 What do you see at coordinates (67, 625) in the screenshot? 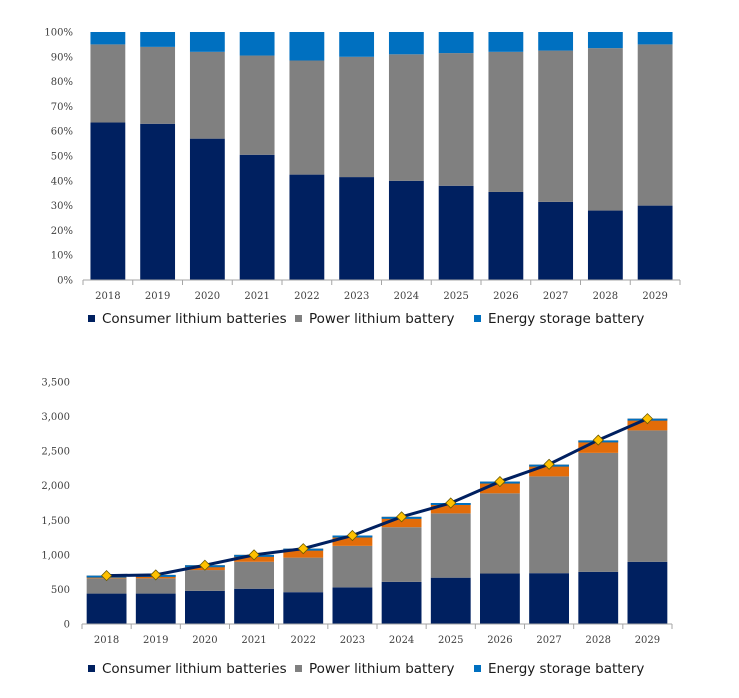
I see `y-tick-label: 0` at bounding box center [67, 625].